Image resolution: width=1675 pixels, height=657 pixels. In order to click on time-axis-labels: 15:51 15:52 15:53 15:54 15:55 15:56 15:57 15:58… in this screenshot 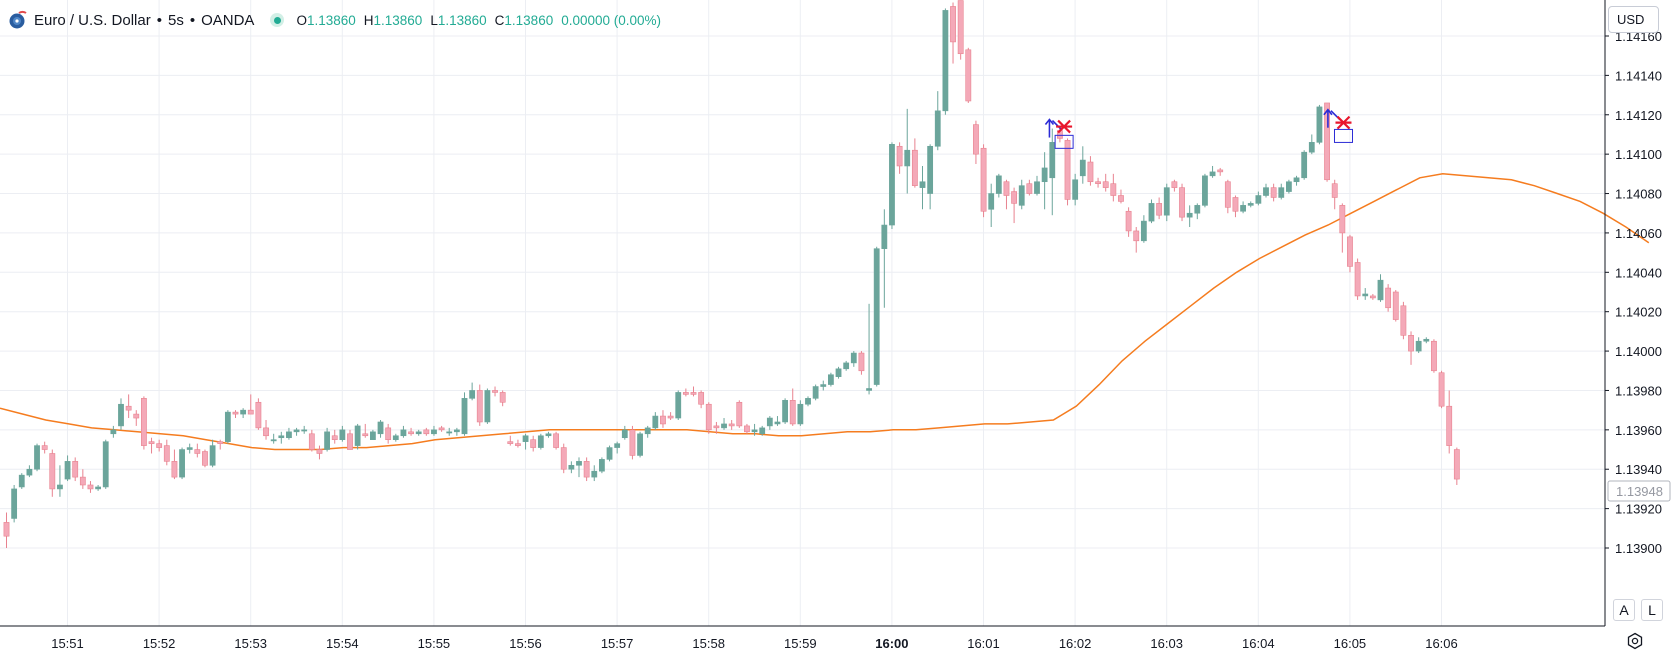, I will do `click(754, 643)`.